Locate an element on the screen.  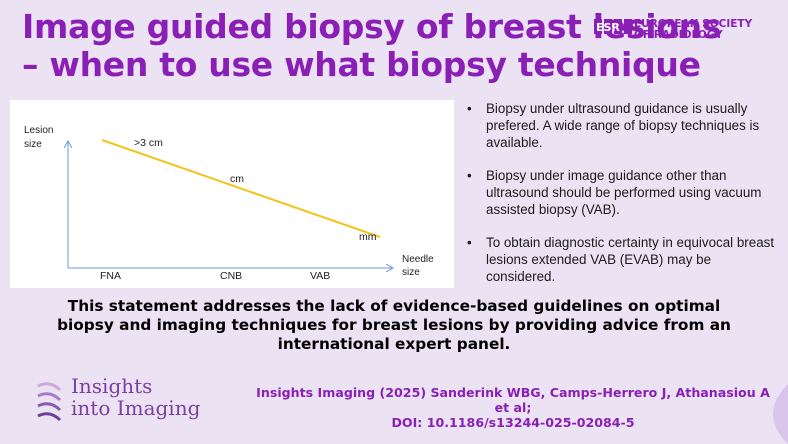
annotation-medium: cm is located at coordinates (237, 179).